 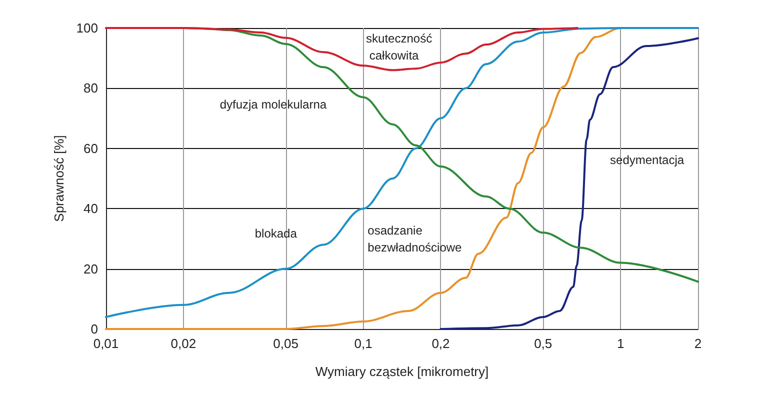 I want to click on text: sedymentacja, so click(x=647, y=159).